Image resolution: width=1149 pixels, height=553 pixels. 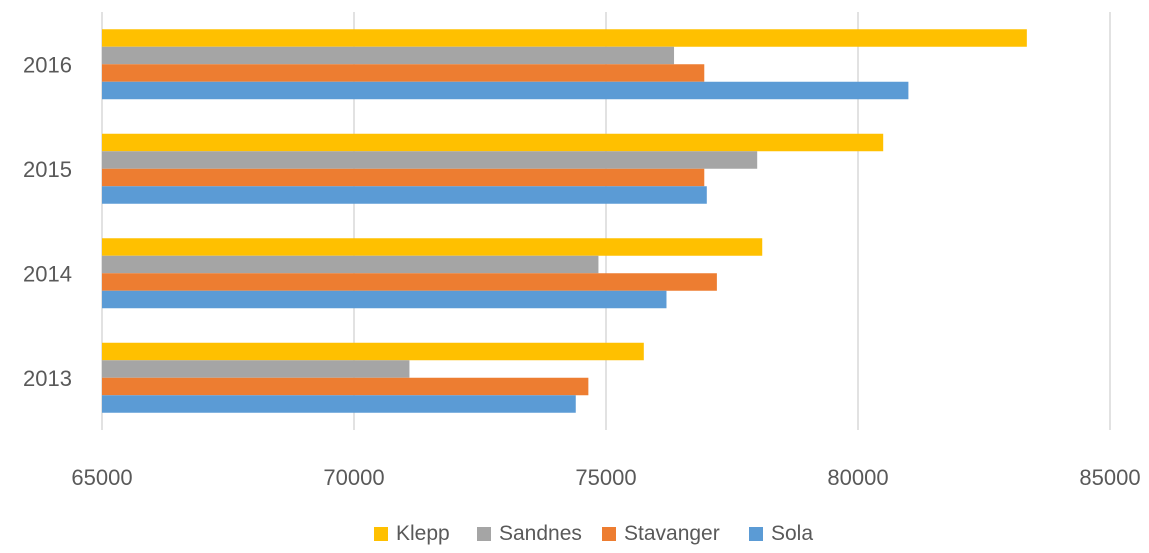 I want to click on bar-sola-2014, so click(x=384, y=299).